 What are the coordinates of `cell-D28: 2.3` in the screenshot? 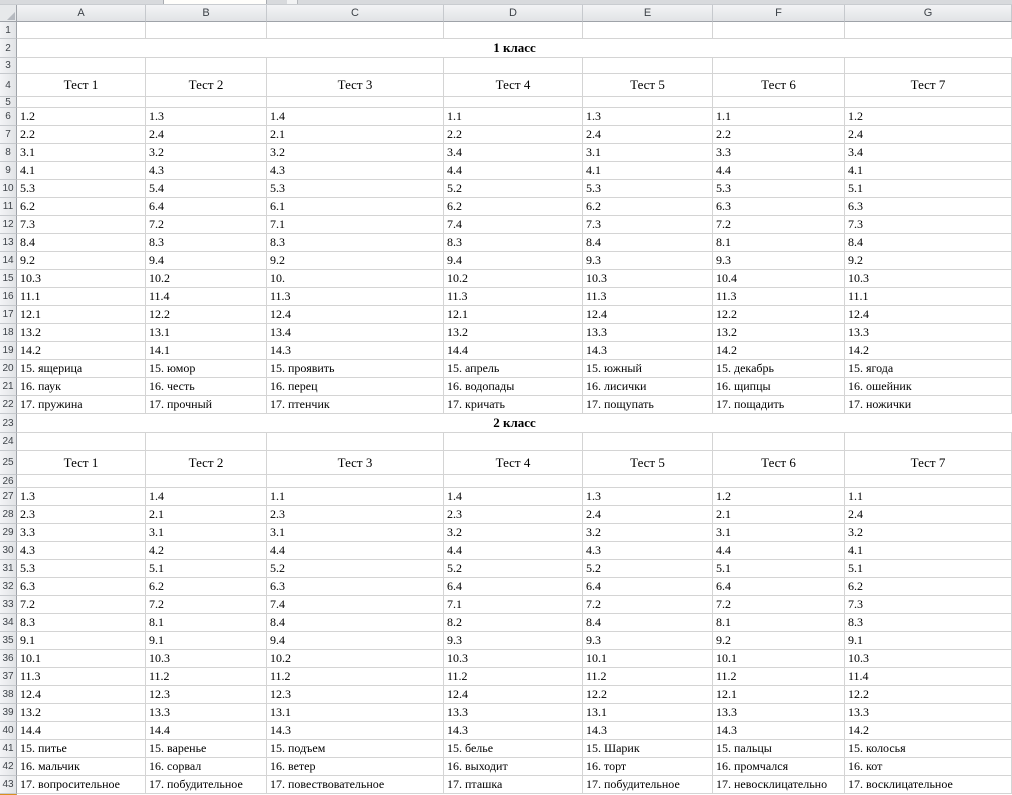 It's located at (513, 515).